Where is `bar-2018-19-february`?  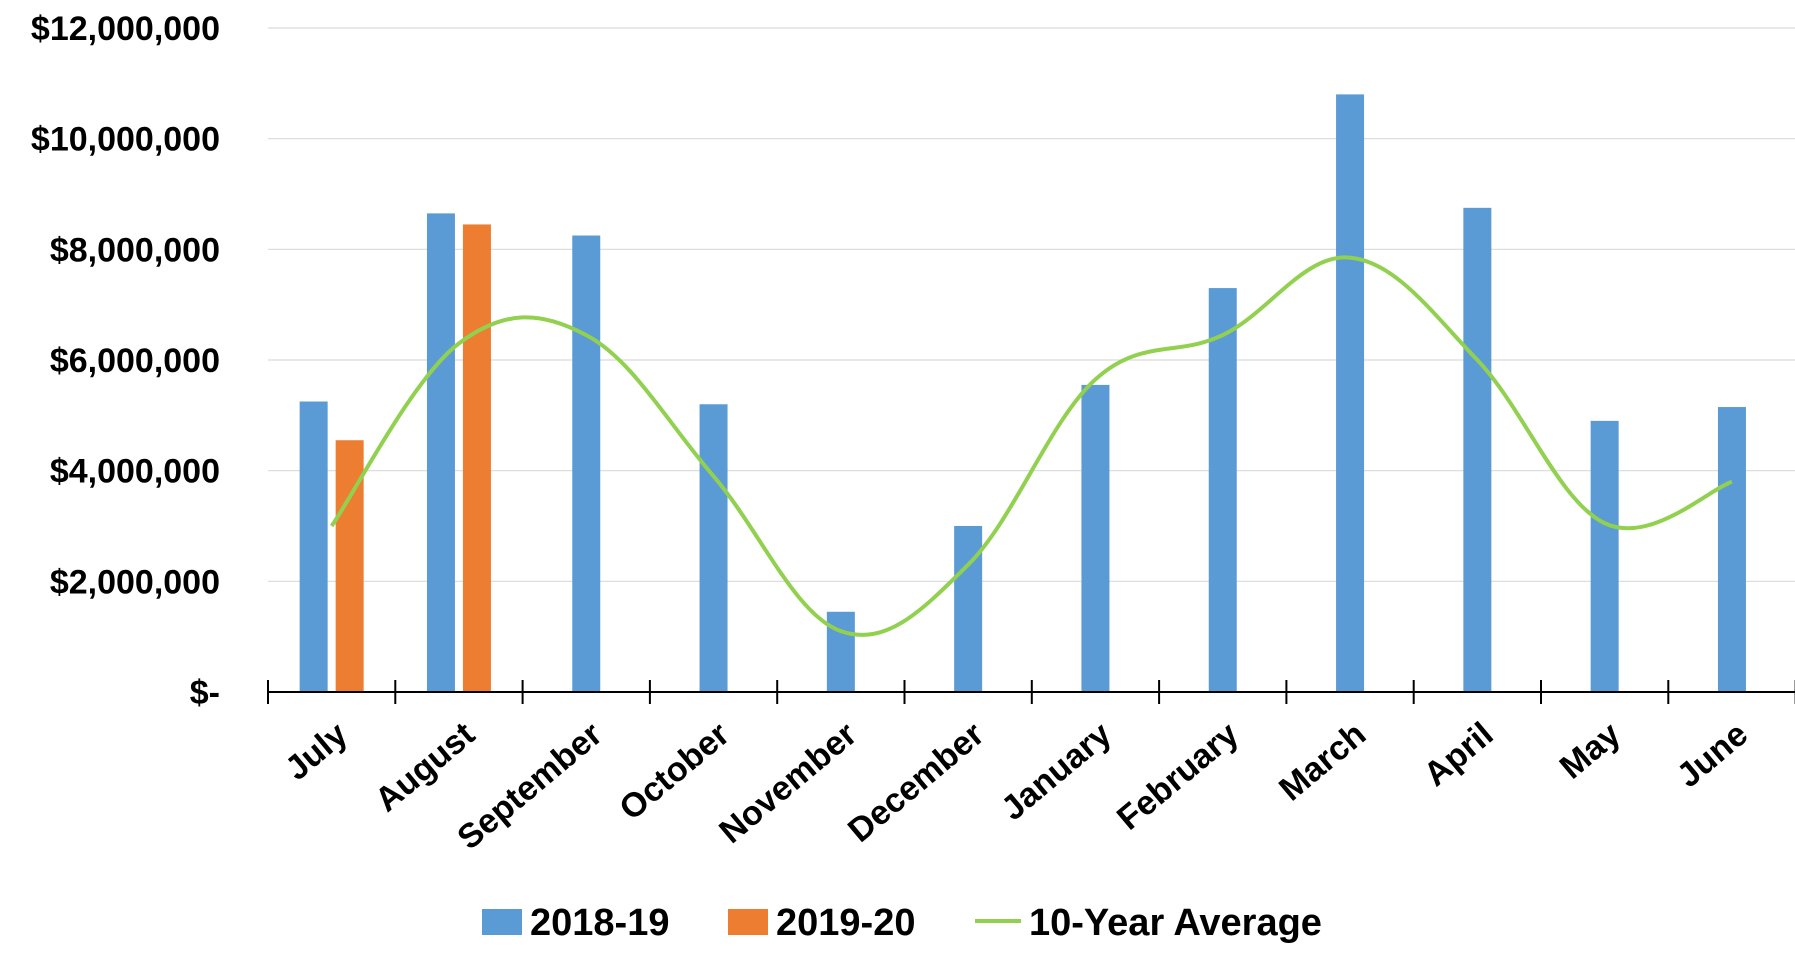
bar-2018-19-february is located at coordinates (1222, 490).